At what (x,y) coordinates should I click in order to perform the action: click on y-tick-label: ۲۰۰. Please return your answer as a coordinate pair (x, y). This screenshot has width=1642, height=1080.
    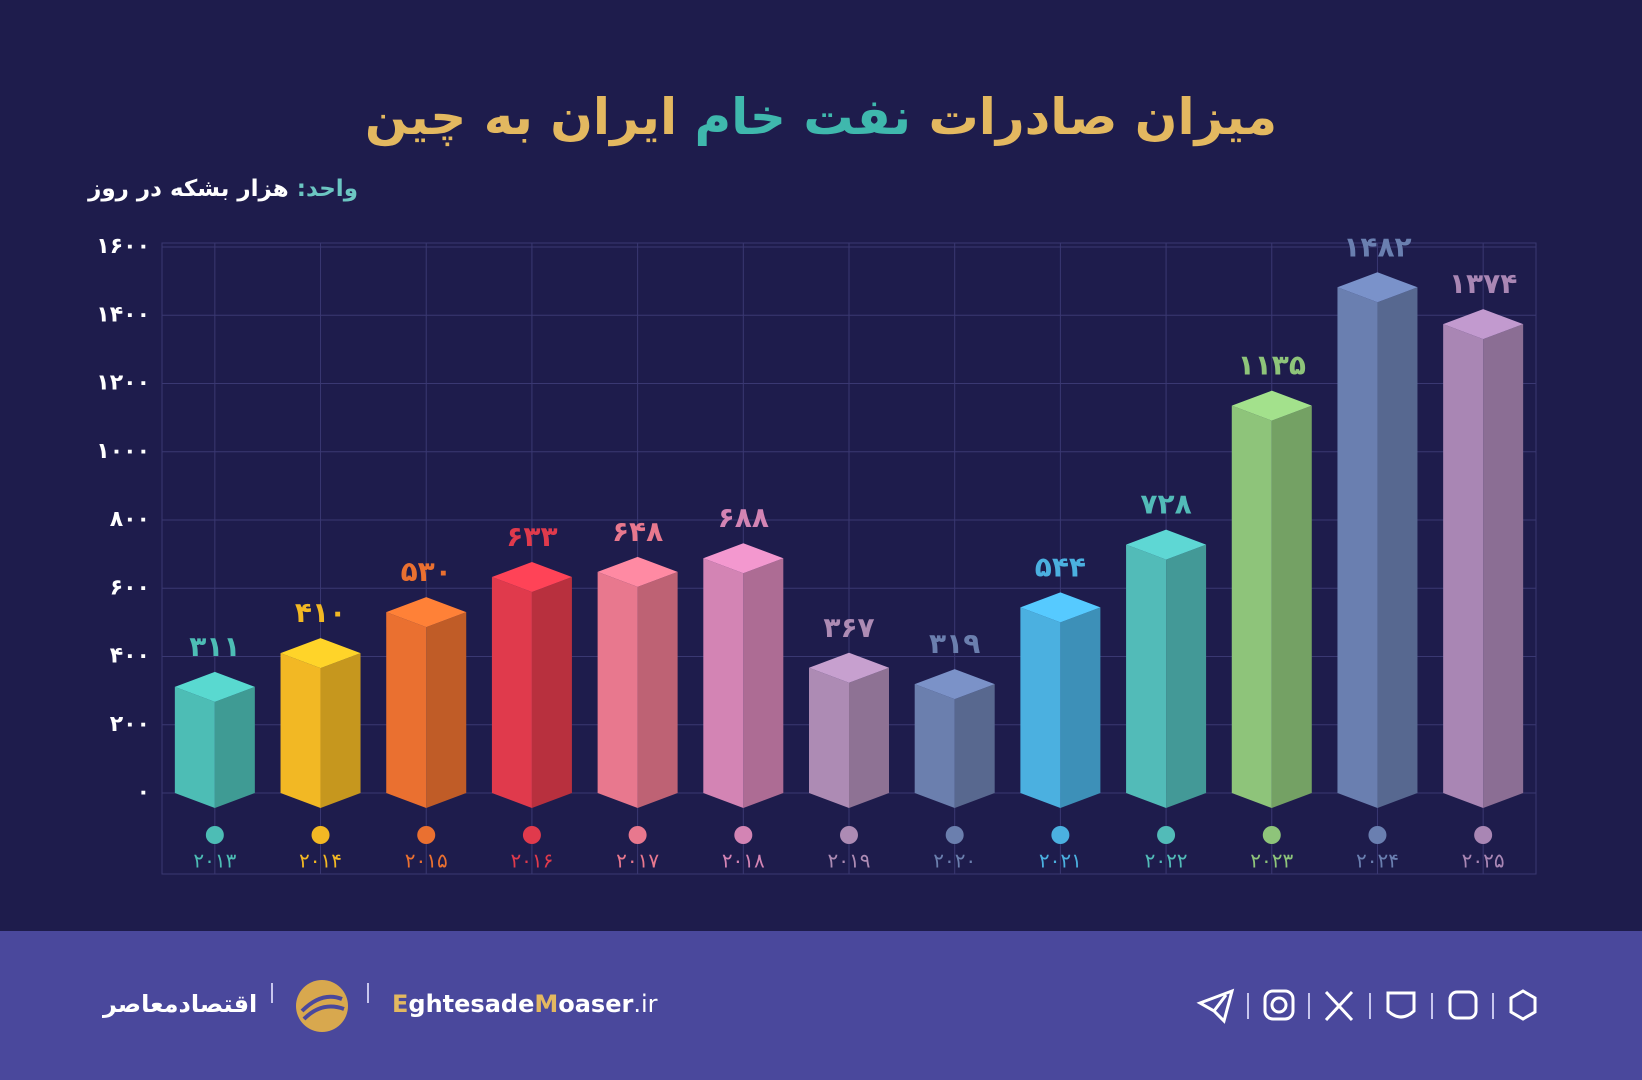
    Looking at the image, I should click on (130, 724).